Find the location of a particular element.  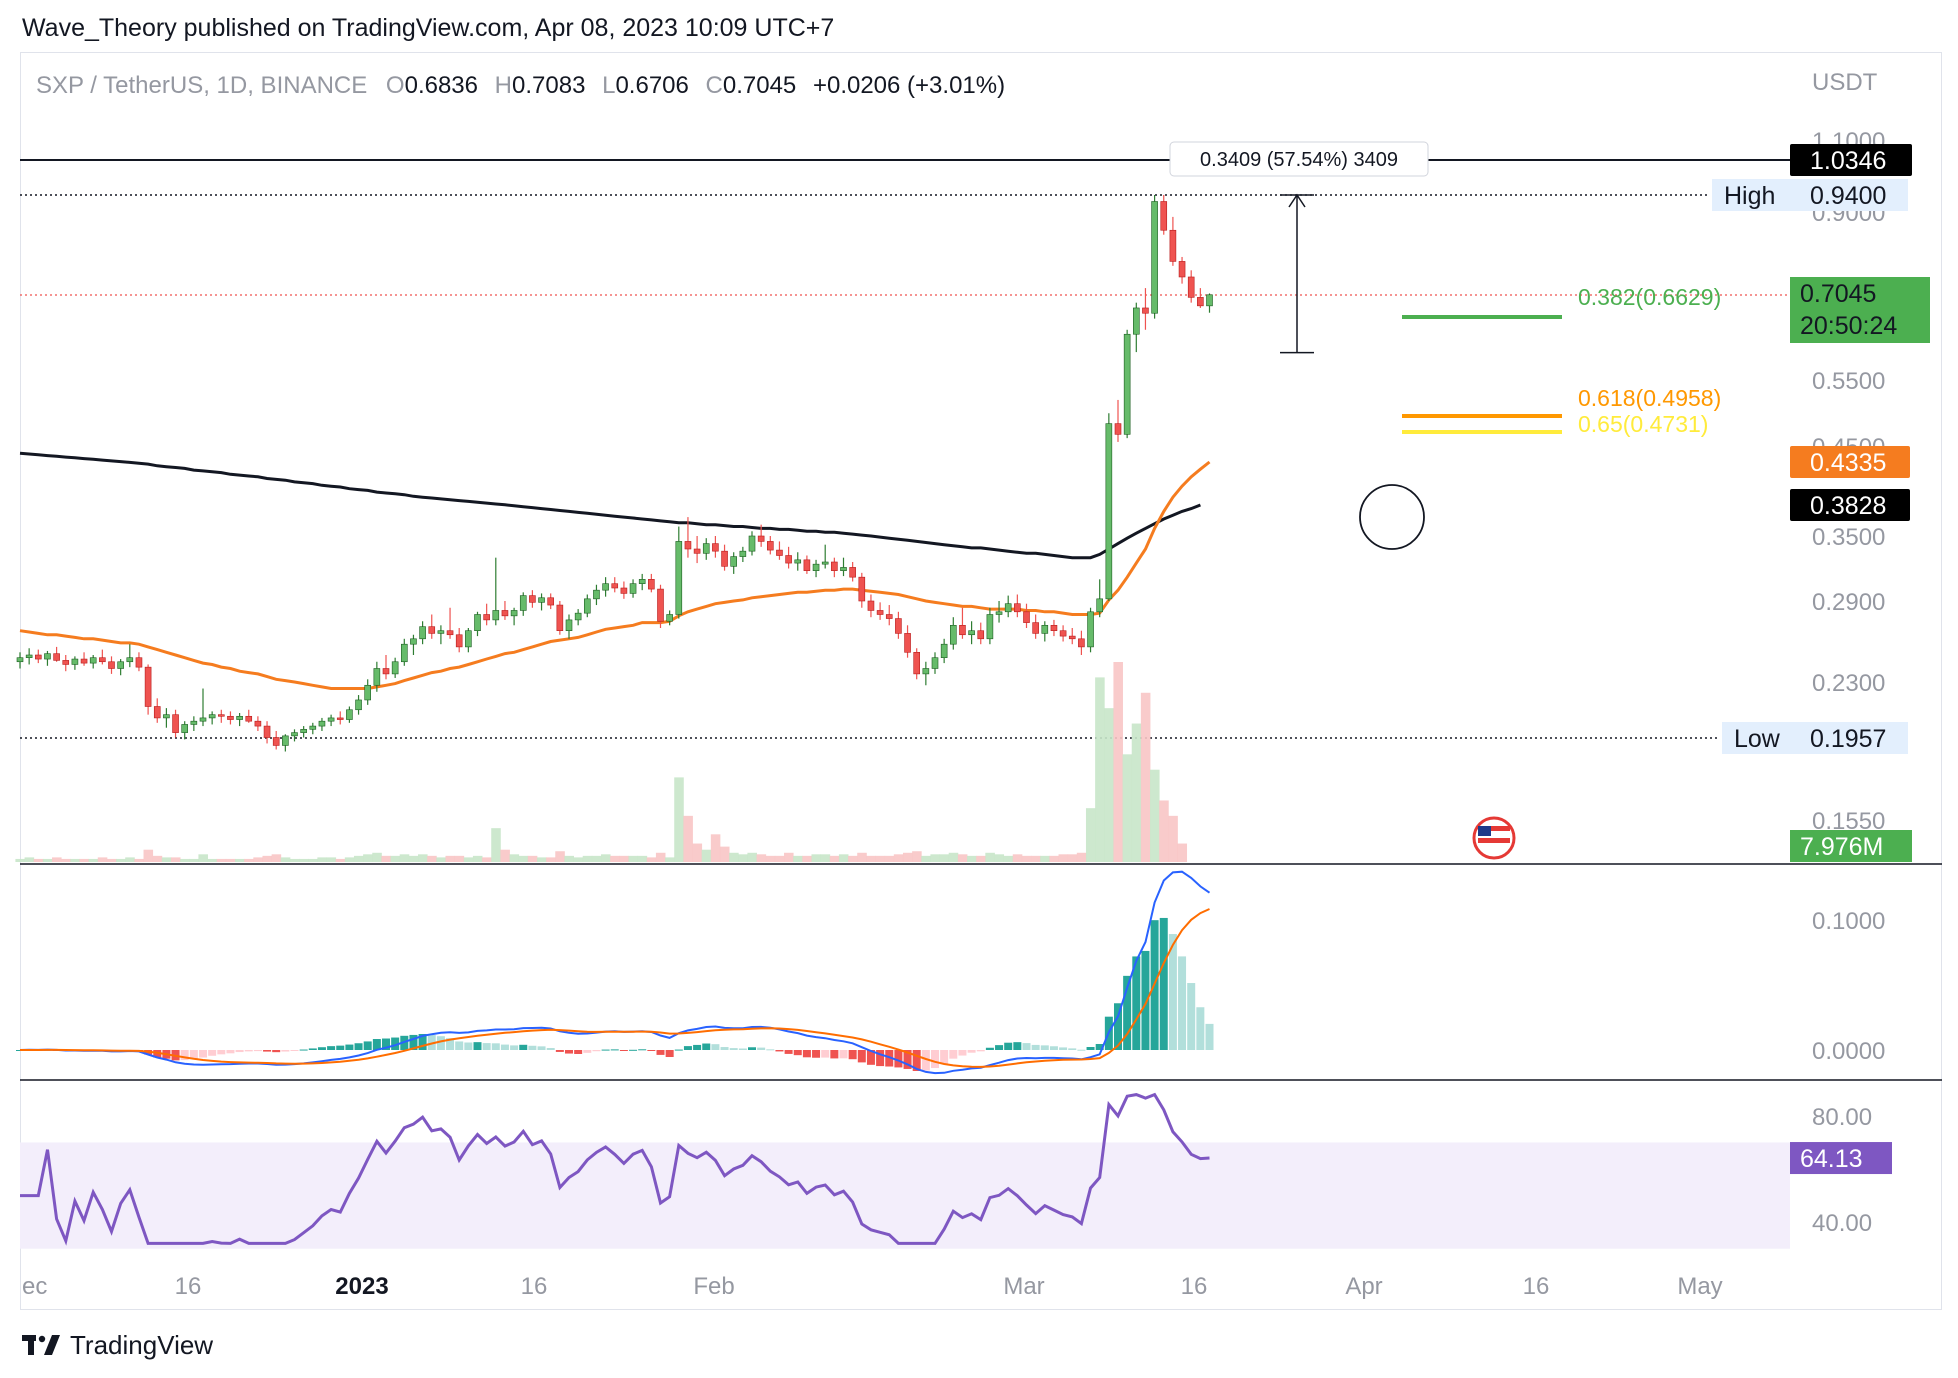

close-label: C is located at coordinates (714, 85).